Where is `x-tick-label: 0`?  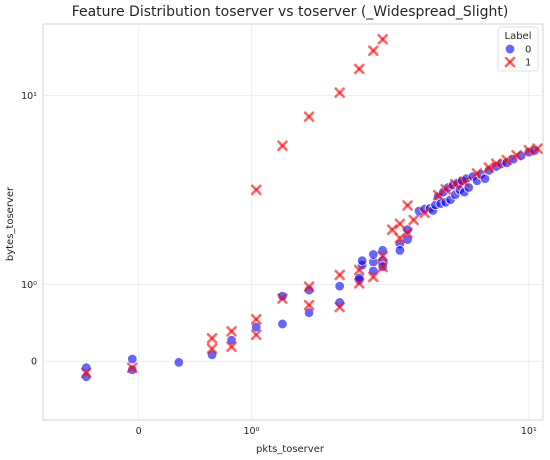 x-tick-label: 0 is located at coordinates (139, 431).